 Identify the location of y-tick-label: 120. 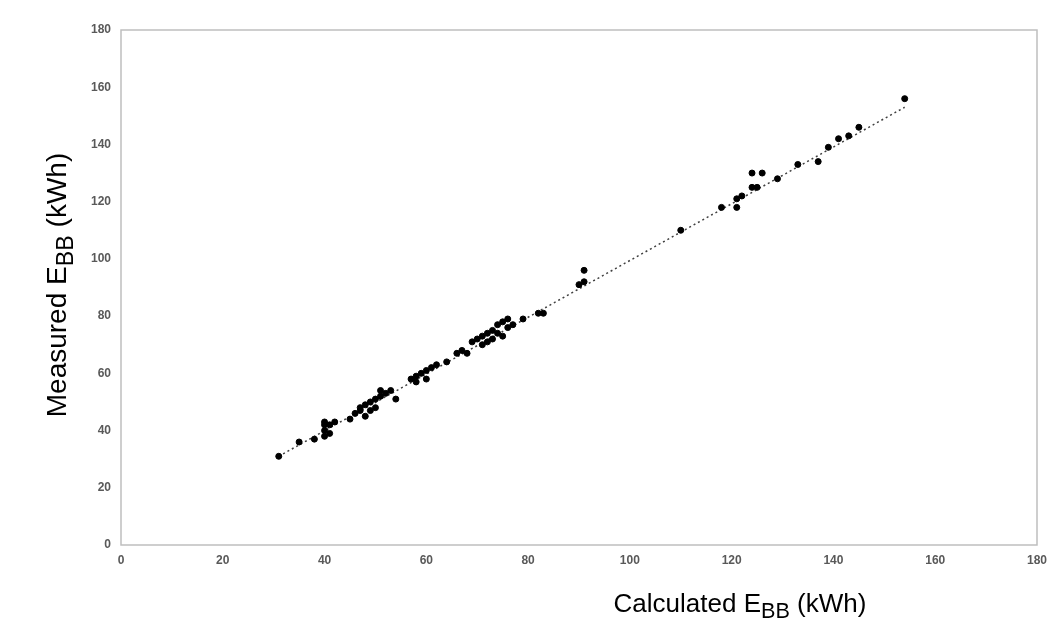
(101, 200).